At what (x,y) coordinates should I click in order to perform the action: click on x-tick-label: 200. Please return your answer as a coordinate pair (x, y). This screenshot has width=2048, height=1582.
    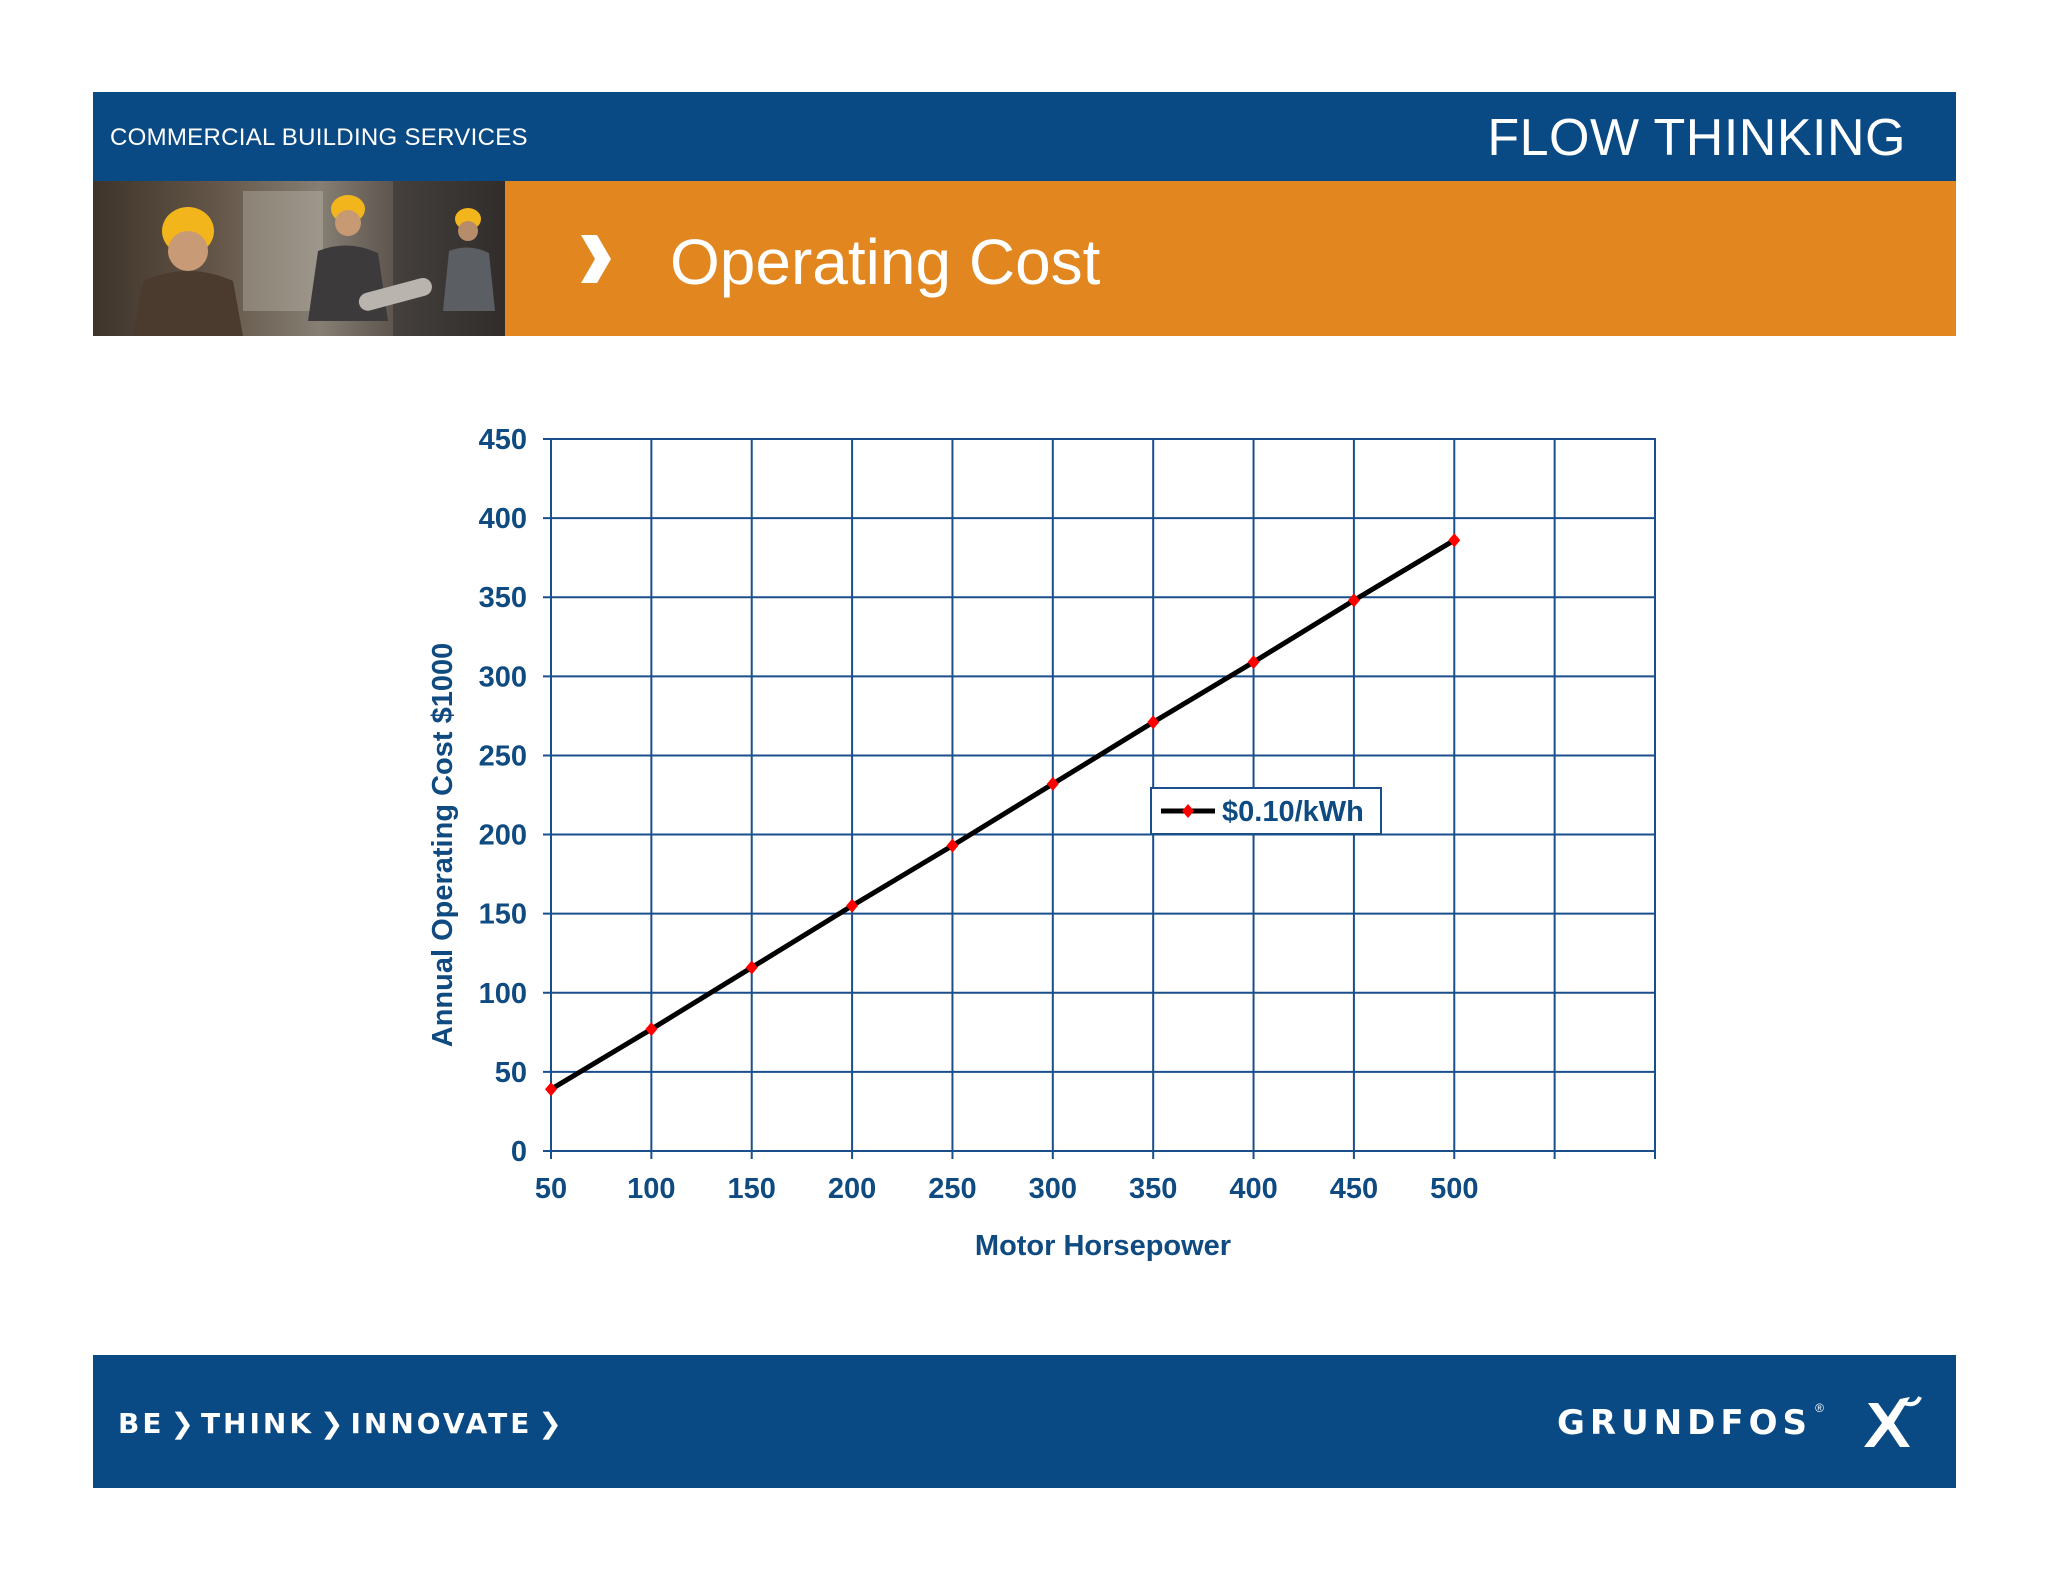
    Looking at the image, I should click on (852, 1189).